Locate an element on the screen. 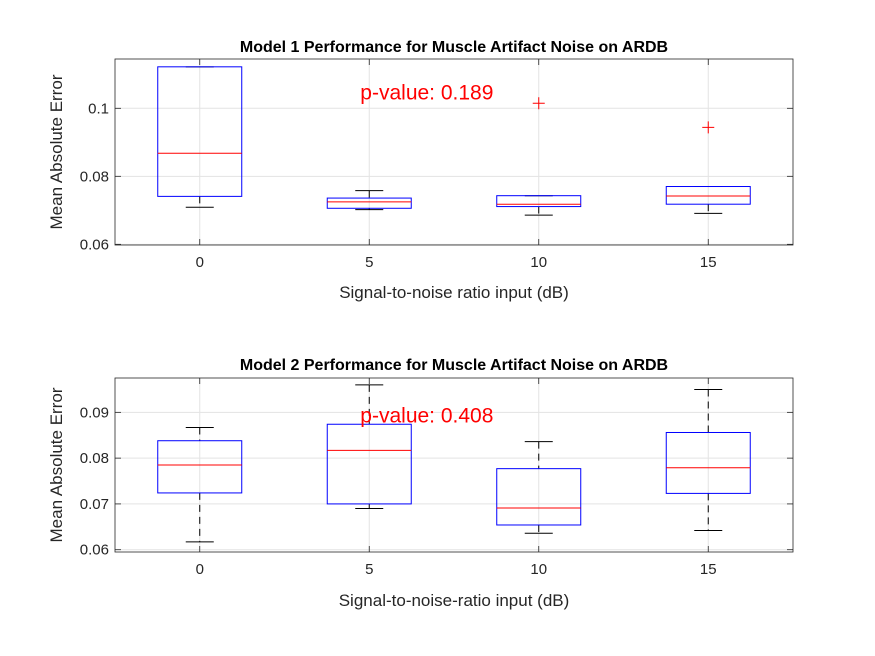  y-tick-label: 0.09 is located at coordinates (94, 412).